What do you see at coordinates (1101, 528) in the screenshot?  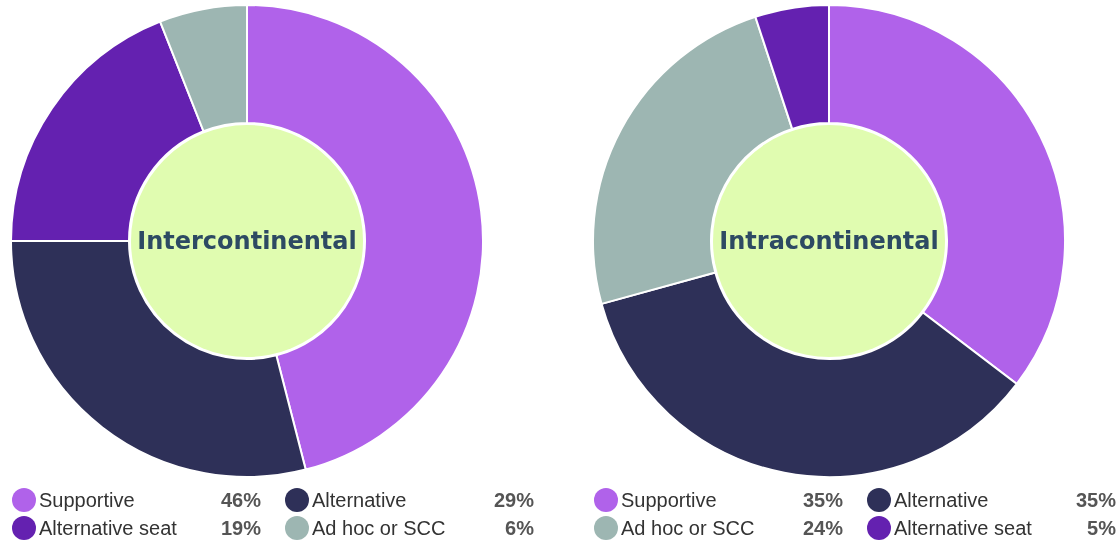 I see `data-label: 5%` at bounding box center [1101, 528].